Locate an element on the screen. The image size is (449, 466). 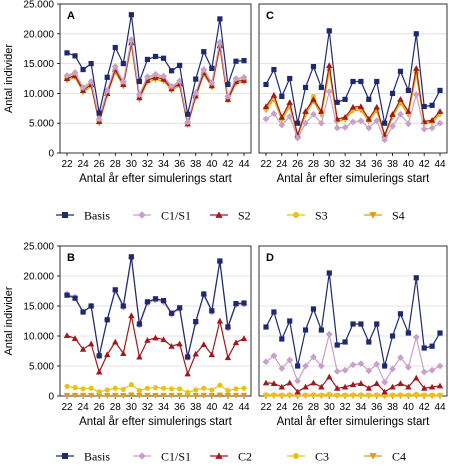
series-basis is located at coordinates (155, 307).